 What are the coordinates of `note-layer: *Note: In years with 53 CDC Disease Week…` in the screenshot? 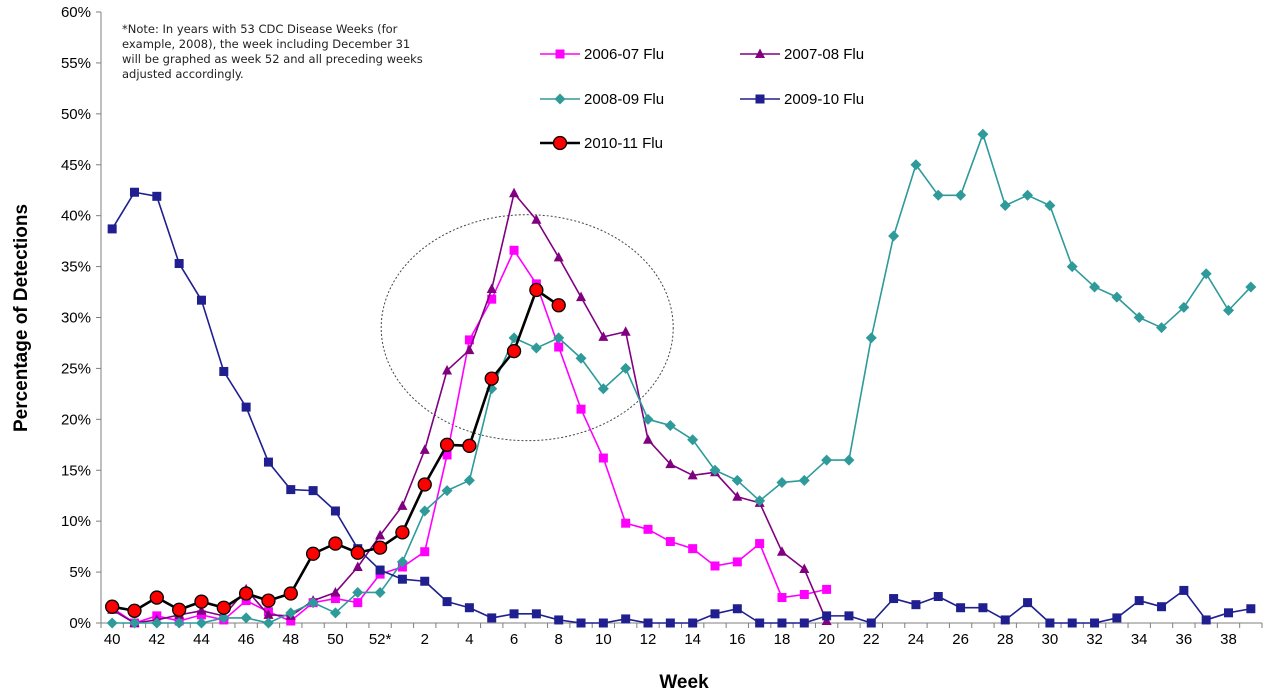 It's located at (272, 51).